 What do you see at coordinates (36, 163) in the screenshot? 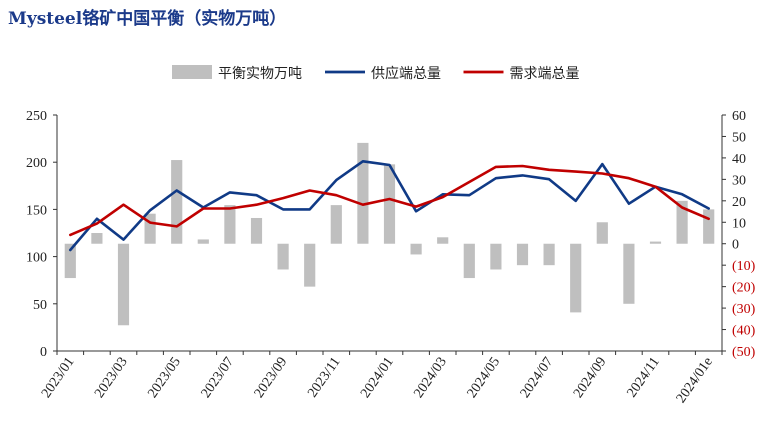
I see `y-left-tick-label: 200` at bounding box center [36, 163].